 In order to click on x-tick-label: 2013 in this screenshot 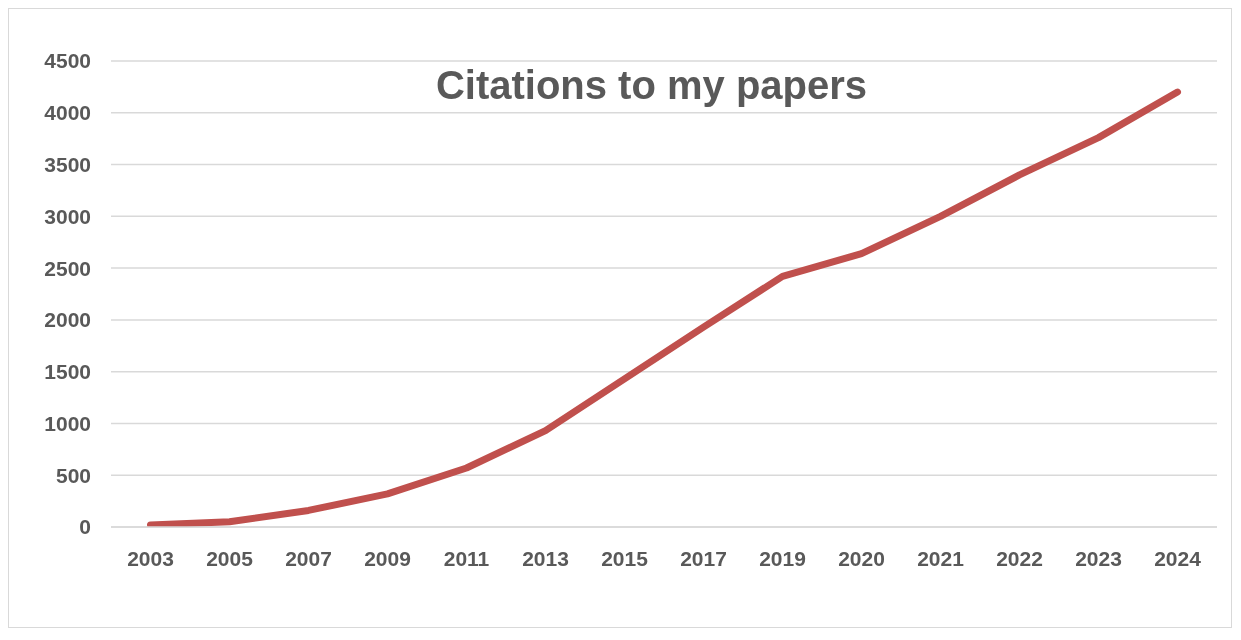, I will do `click(545, 558)`.